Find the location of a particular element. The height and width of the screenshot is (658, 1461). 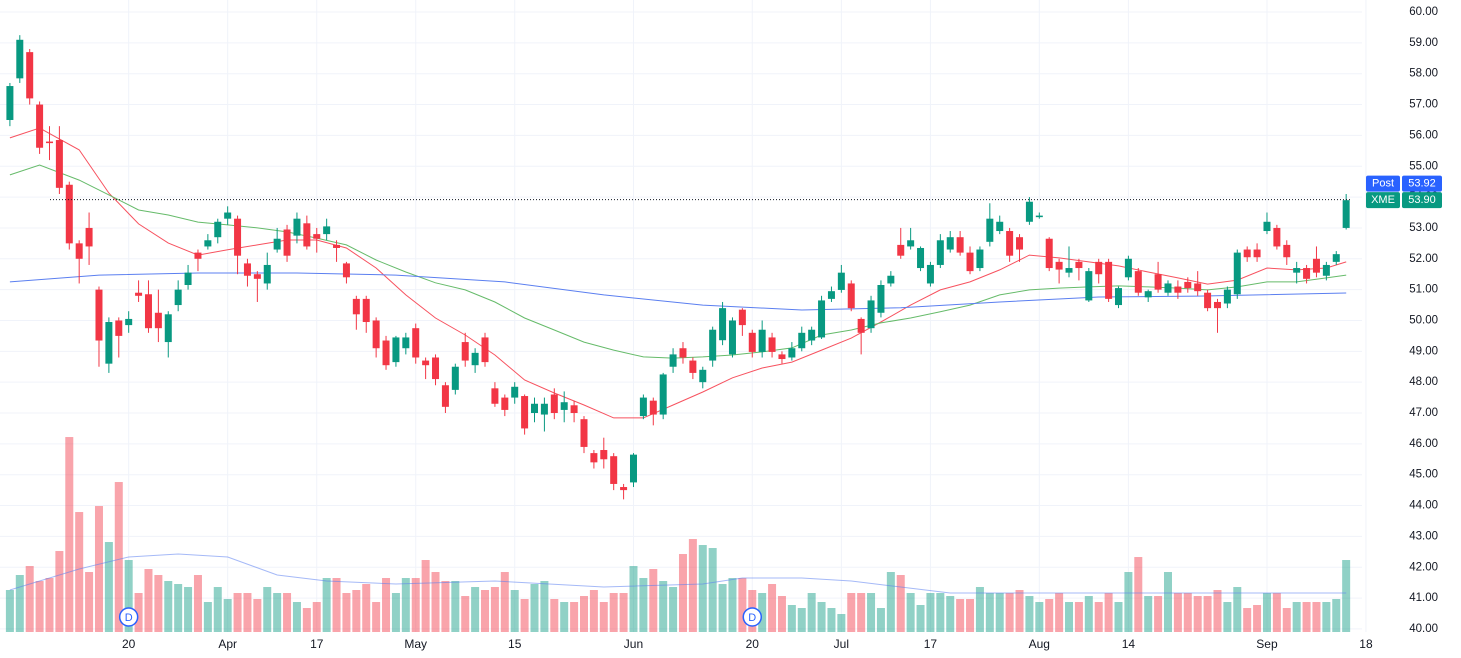

y-tick-label: 44.00 is located at coordinates (1423, 506).